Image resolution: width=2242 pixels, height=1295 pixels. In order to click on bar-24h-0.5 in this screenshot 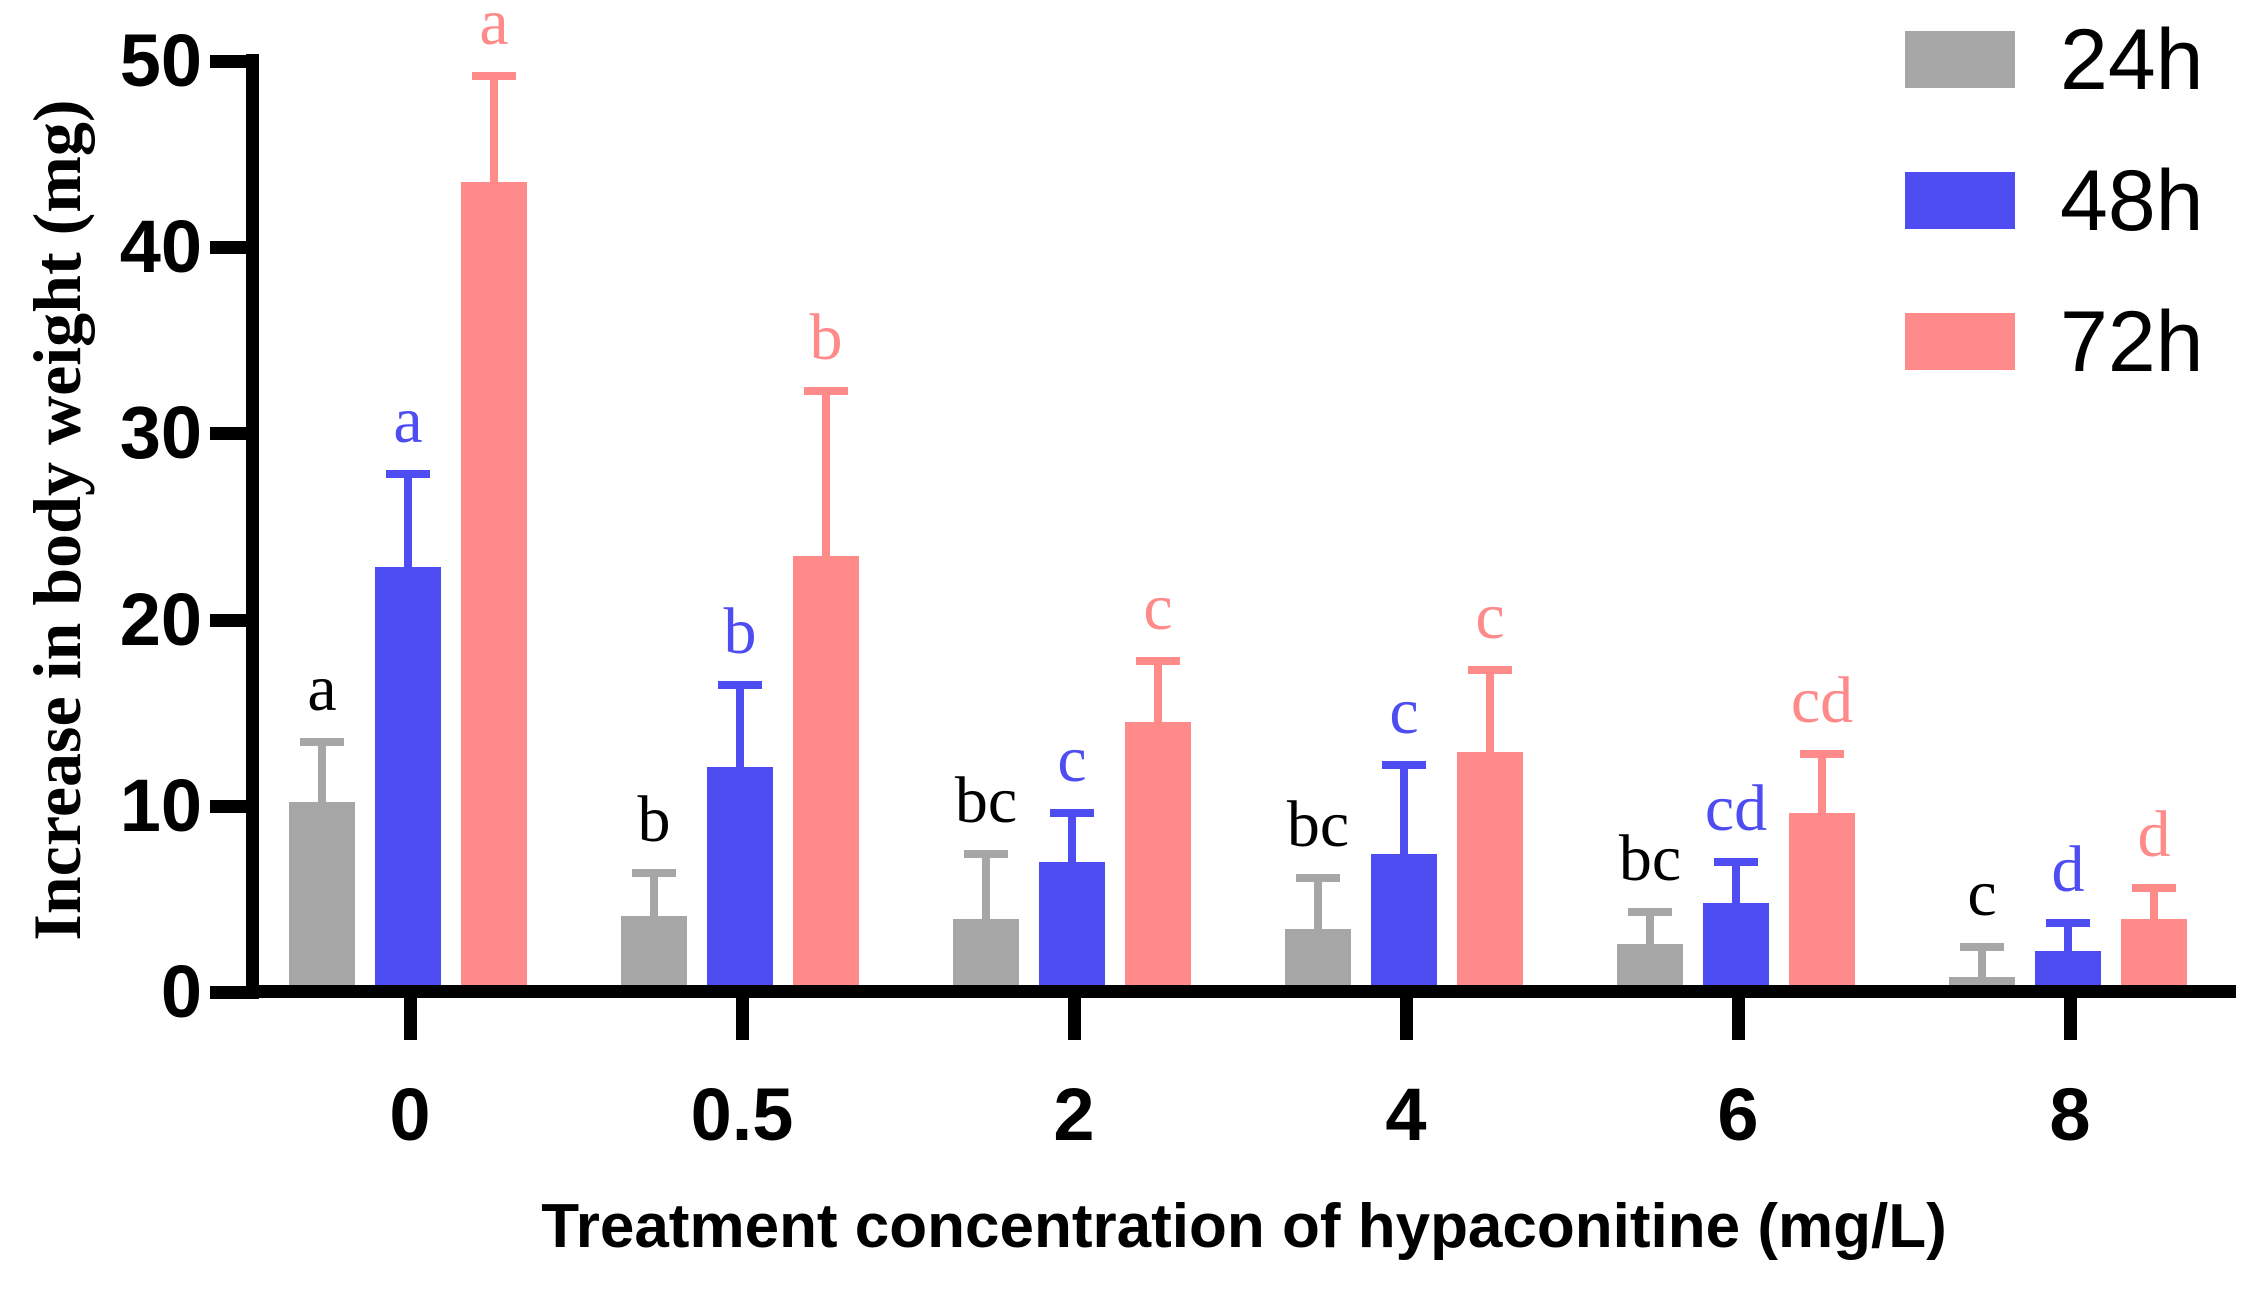, I will do `click(654, 953)`.